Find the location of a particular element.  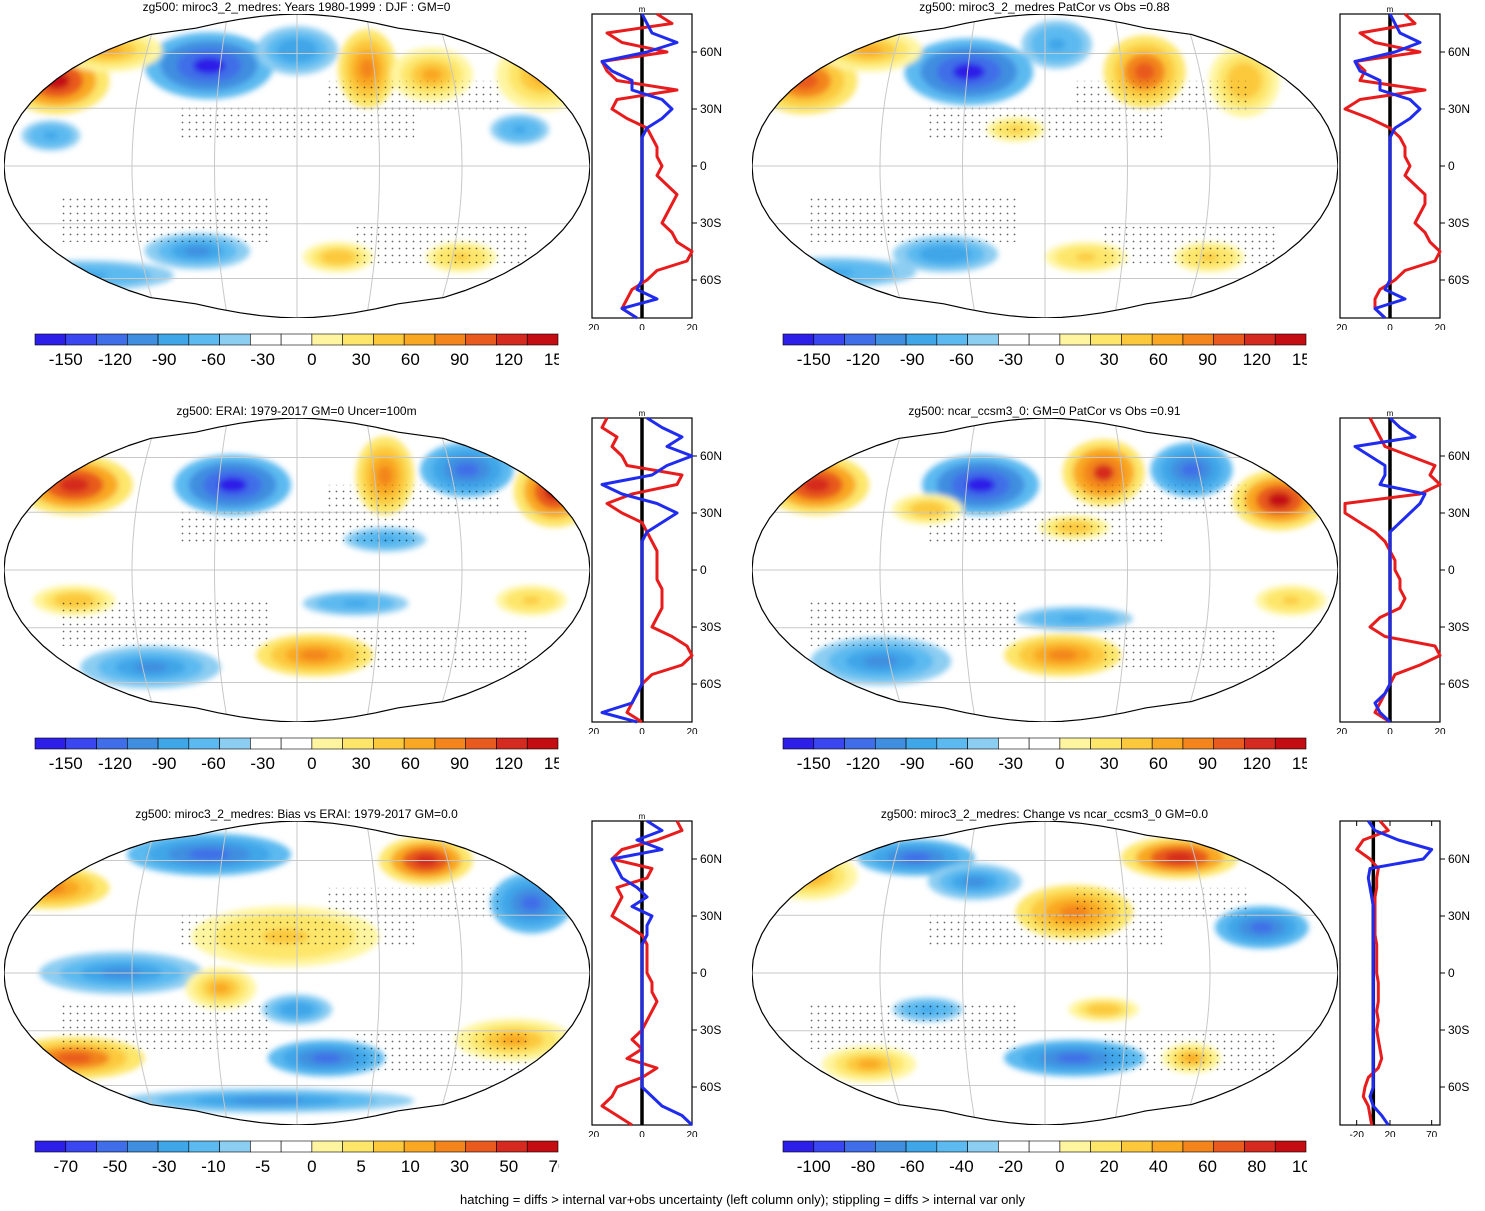

colorbar-label: -80 is located at coordinates (863, 1166).